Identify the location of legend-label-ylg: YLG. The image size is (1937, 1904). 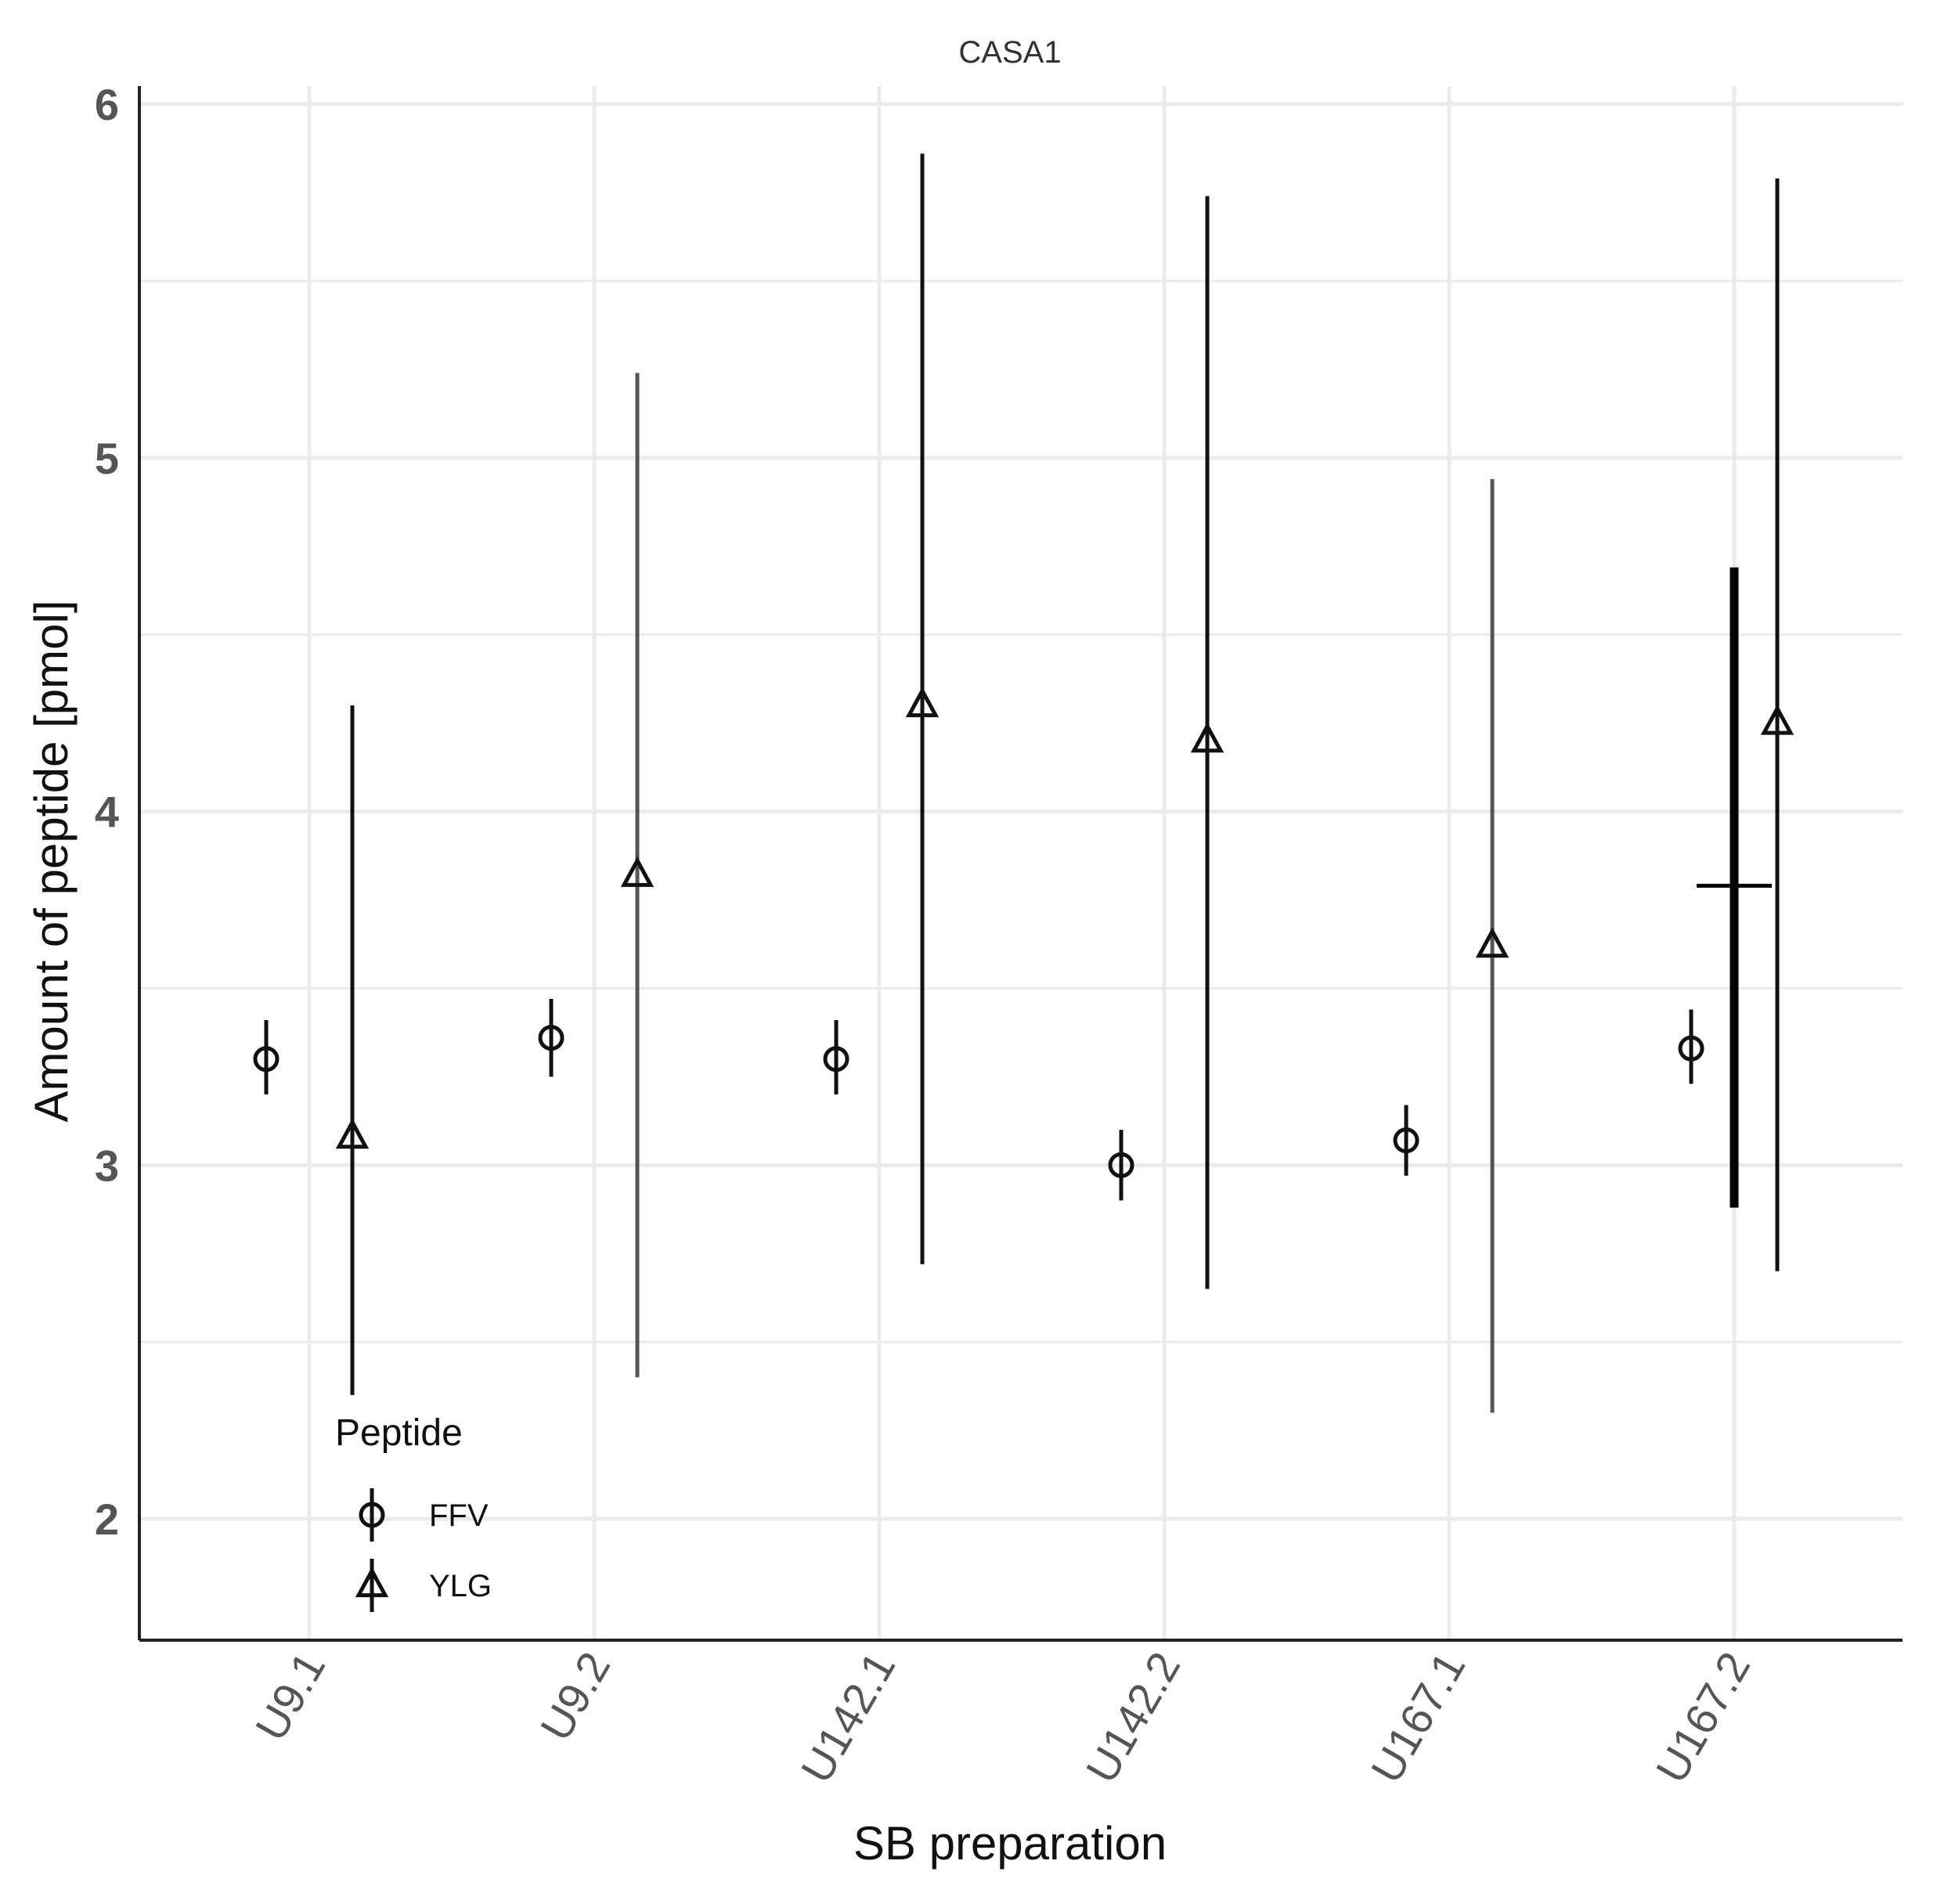
(460, 1586).